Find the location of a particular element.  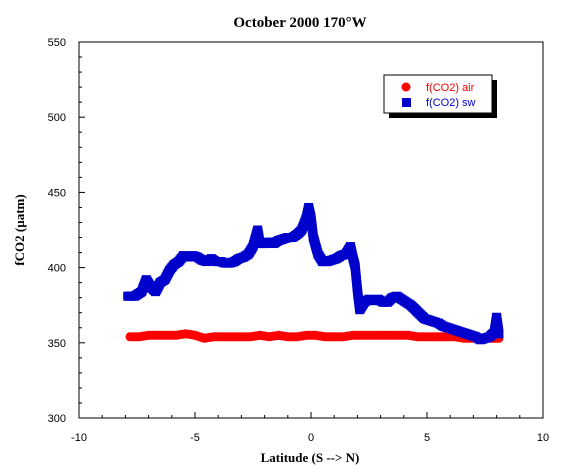

y-tick-label: 550 is located at coordinates (57, 43).